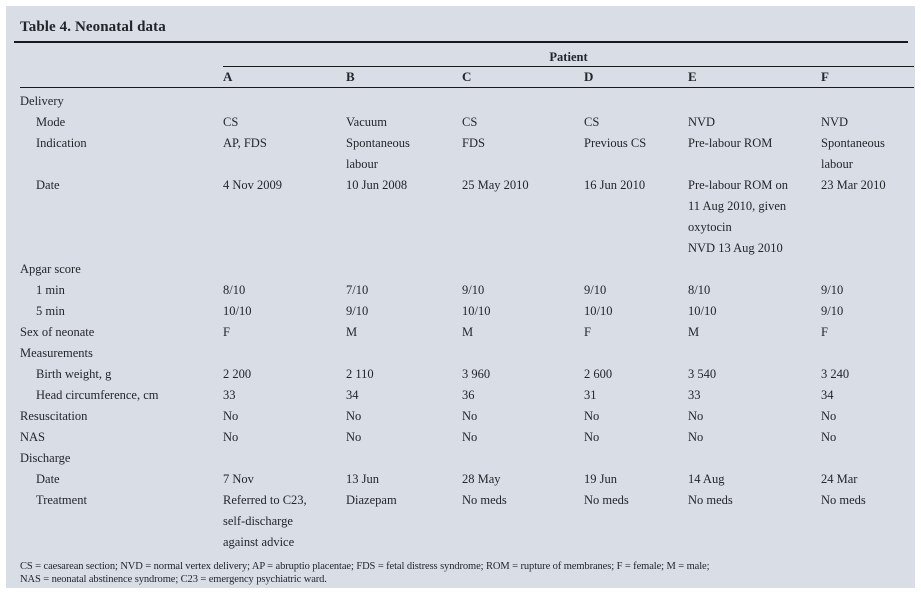 The height and width of the screenshot is (594, 921). I want to click on table-row: Date 7 Nov 13 Jun 28 May 19 Jun 14 Aug 24 Mar, so click(467, 479).